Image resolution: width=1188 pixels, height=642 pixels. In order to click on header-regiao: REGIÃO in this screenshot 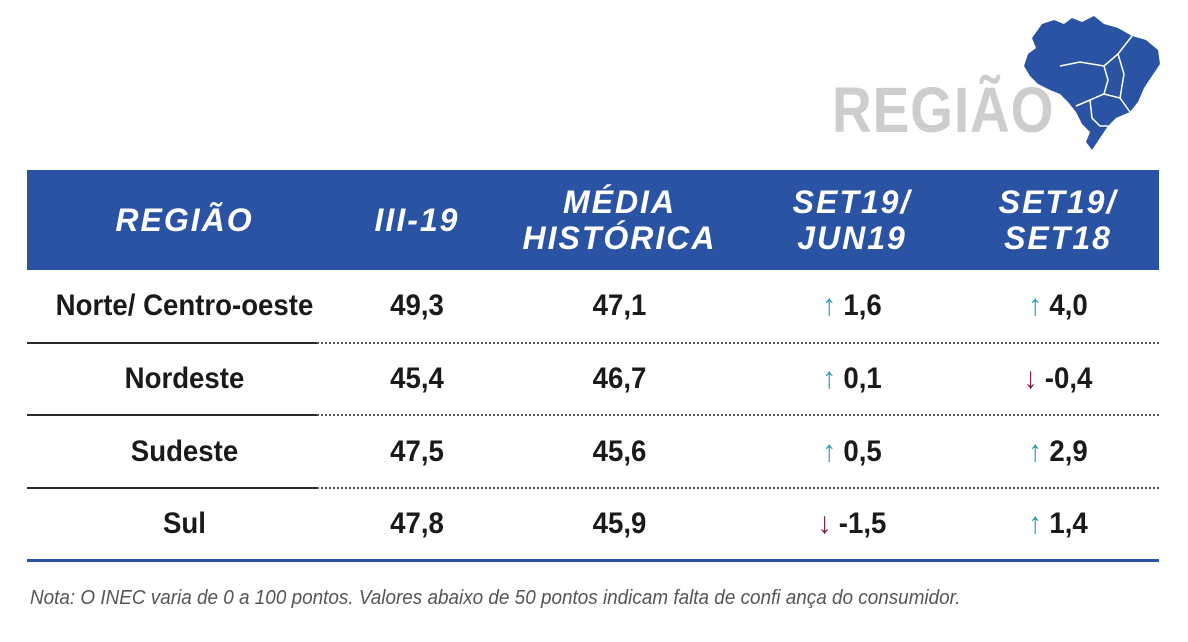, I will do `click(184, 220)`.